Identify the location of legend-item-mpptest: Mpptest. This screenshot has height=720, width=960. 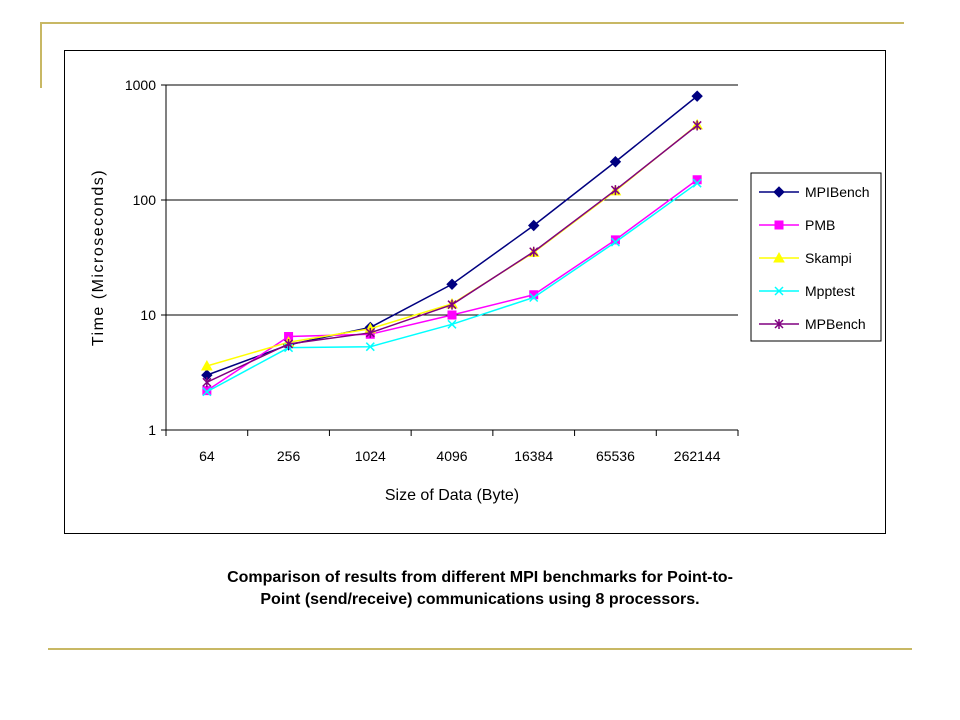
(807, 291).